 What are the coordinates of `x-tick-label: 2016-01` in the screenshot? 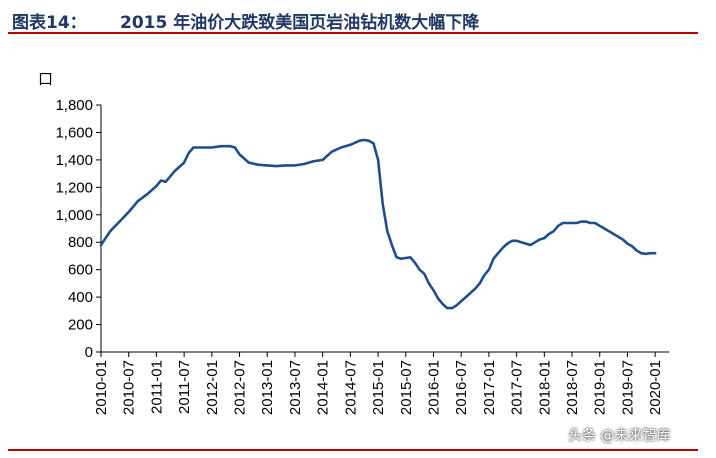 It's located at (433, 387).